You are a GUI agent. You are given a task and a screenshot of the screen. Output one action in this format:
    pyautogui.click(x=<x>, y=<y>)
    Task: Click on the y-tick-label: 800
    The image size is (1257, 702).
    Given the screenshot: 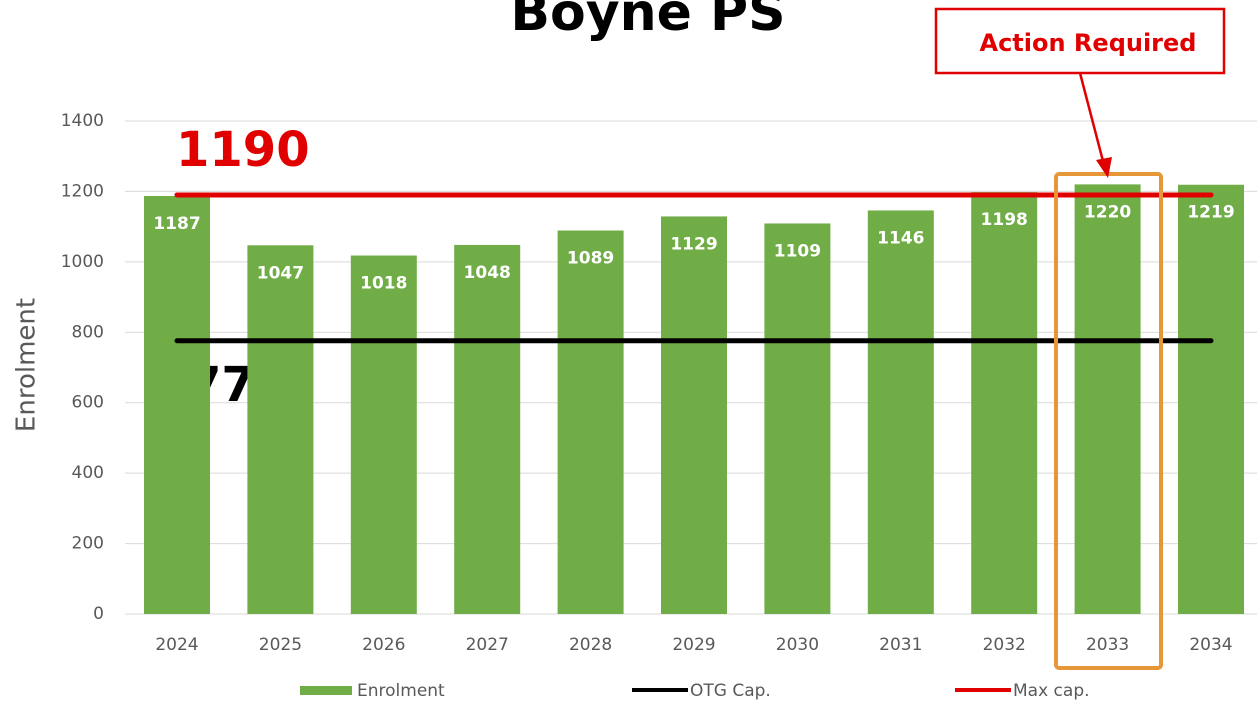 What is the action you would take?
    pyautogui.click(x=88, y=332)
    